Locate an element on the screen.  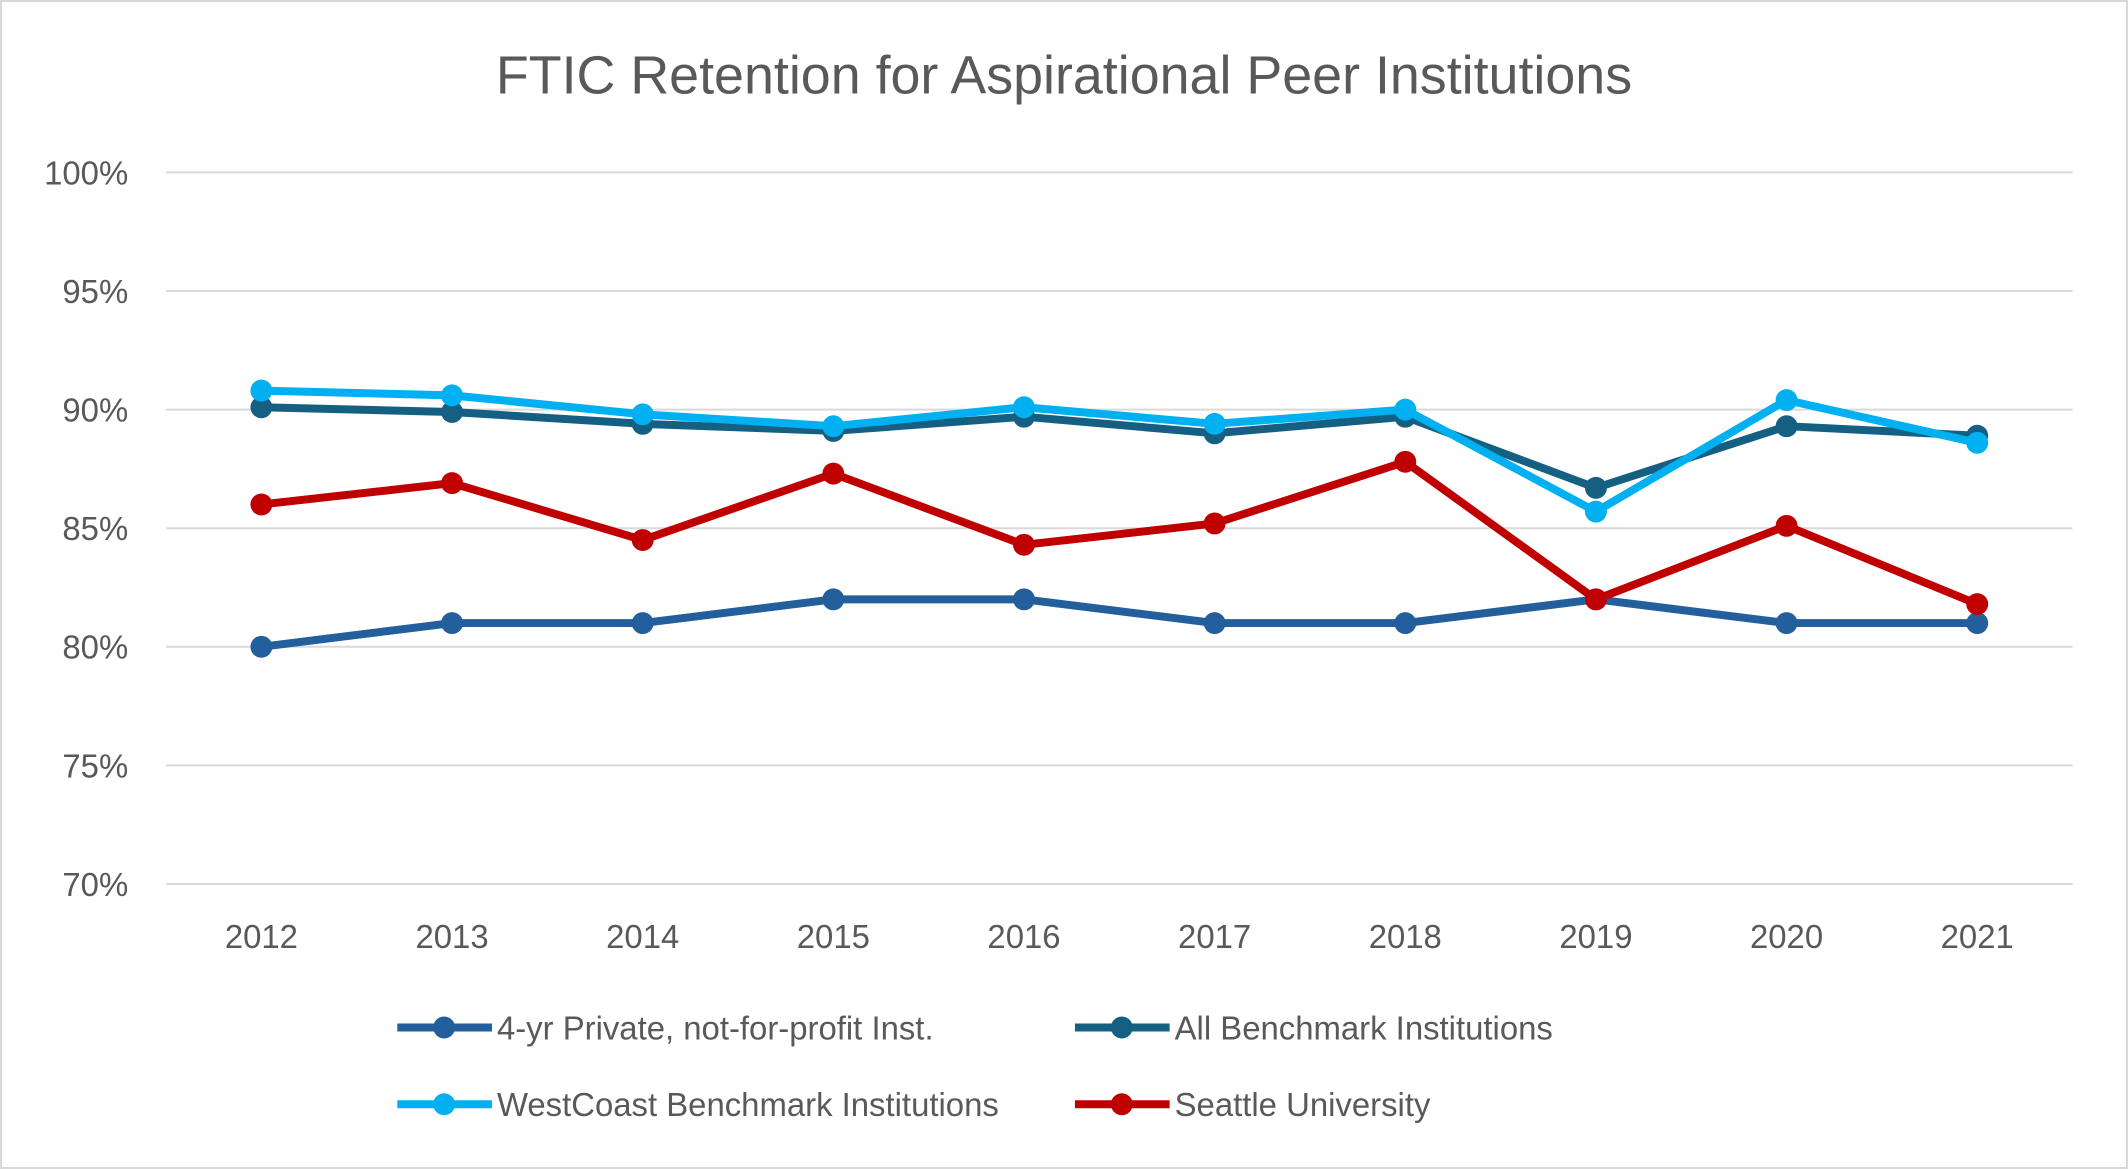
x-tick-label: 2020 is located at coordinates (1786, 936).